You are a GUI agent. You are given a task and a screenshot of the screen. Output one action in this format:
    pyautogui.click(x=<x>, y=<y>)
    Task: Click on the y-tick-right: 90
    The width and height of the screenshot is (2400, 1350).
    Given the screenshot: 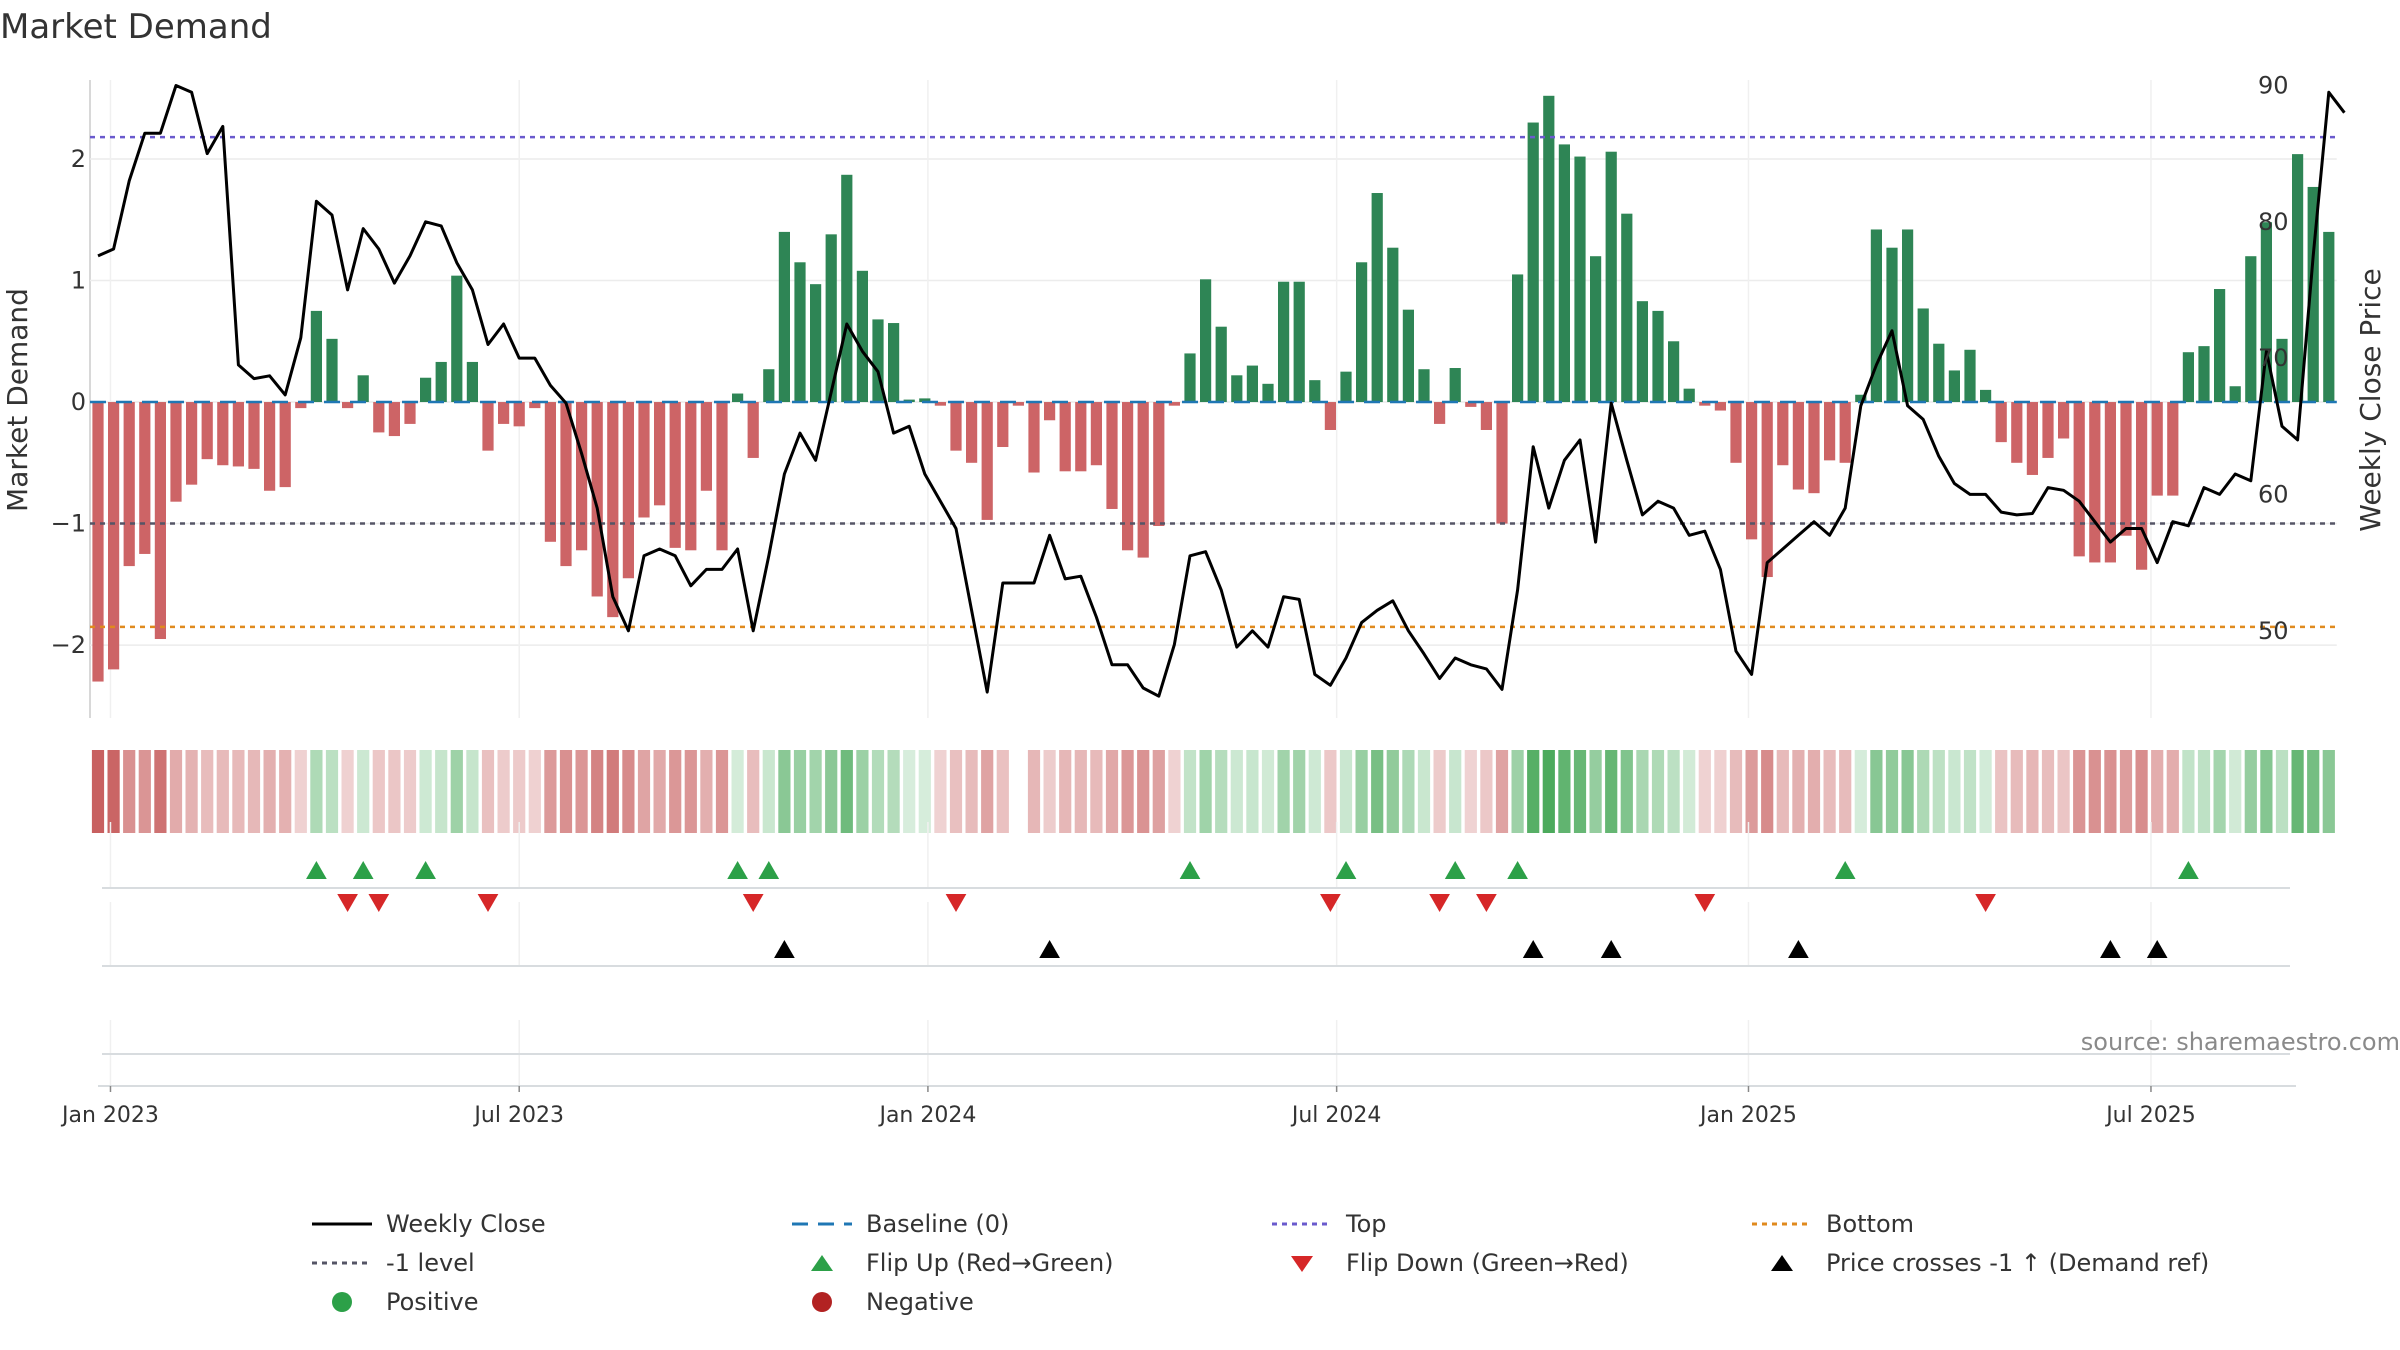 What is the action you would take?
    pyautogui.click(x=2273, y=85)
    